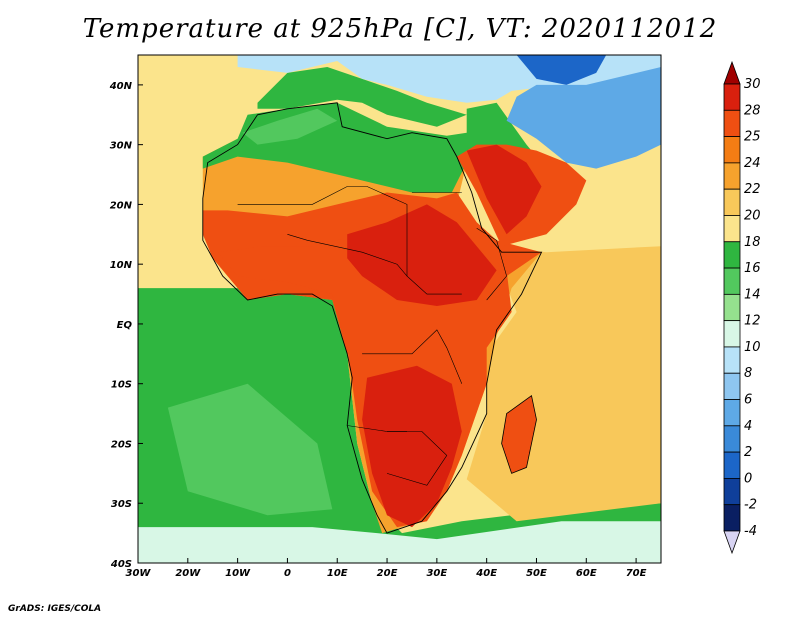 Image resolution: width=800 pixels, height=618 pixels. What do you see at coordinates (732, 542) in the screenshot?
I see `colorbar-bottom-arrow` at bounding box center [732, 542].